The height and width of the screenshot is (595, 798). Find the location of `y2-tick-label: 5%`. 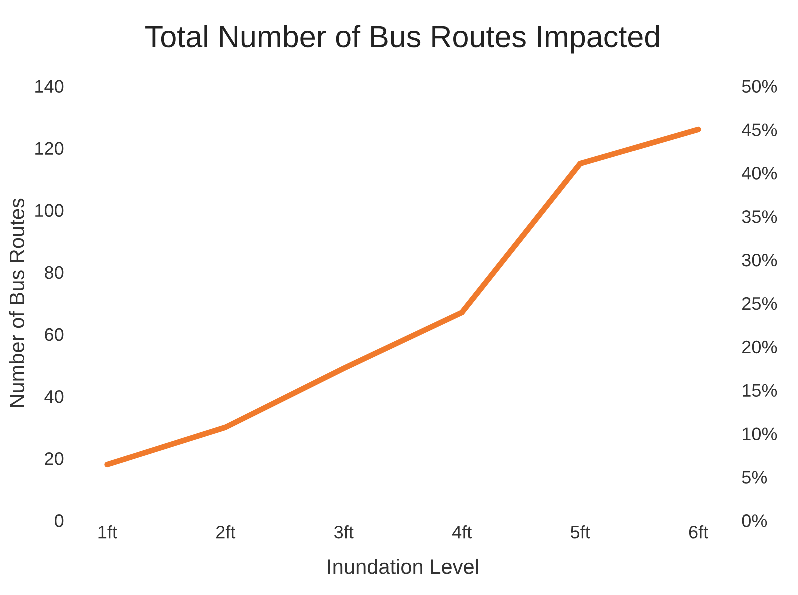

y2-tick-label: 5% is located at coordinates (755, 477).